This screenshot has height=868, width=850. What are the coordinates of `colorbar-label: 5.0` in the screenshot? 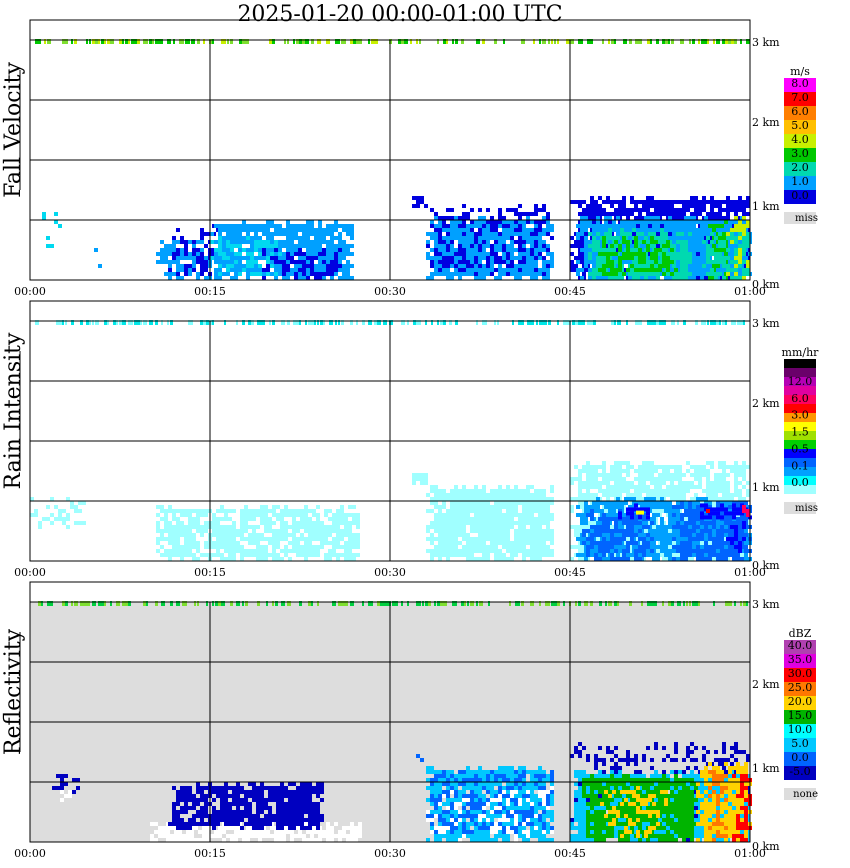 It's located at (800, 125).